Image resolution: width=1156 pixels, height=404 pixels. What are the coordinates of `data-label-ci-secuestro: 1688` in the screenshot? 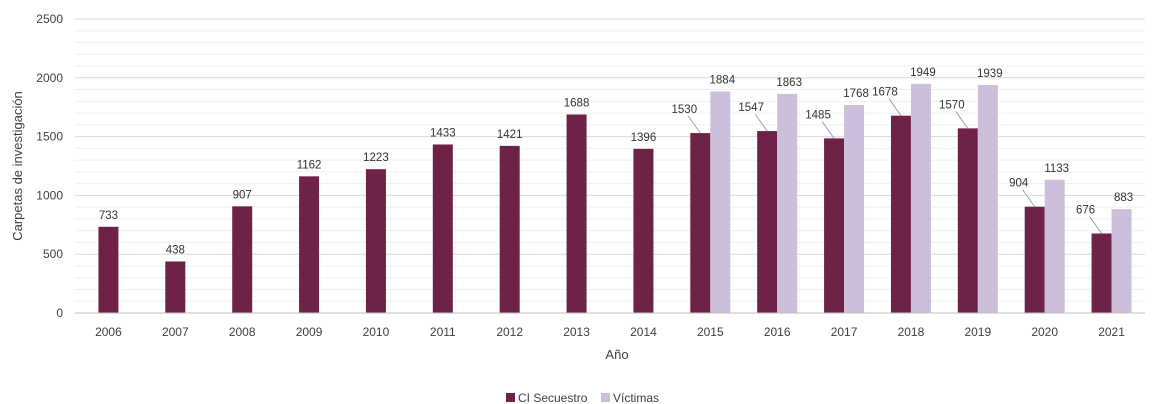 It's located at (577, 103).